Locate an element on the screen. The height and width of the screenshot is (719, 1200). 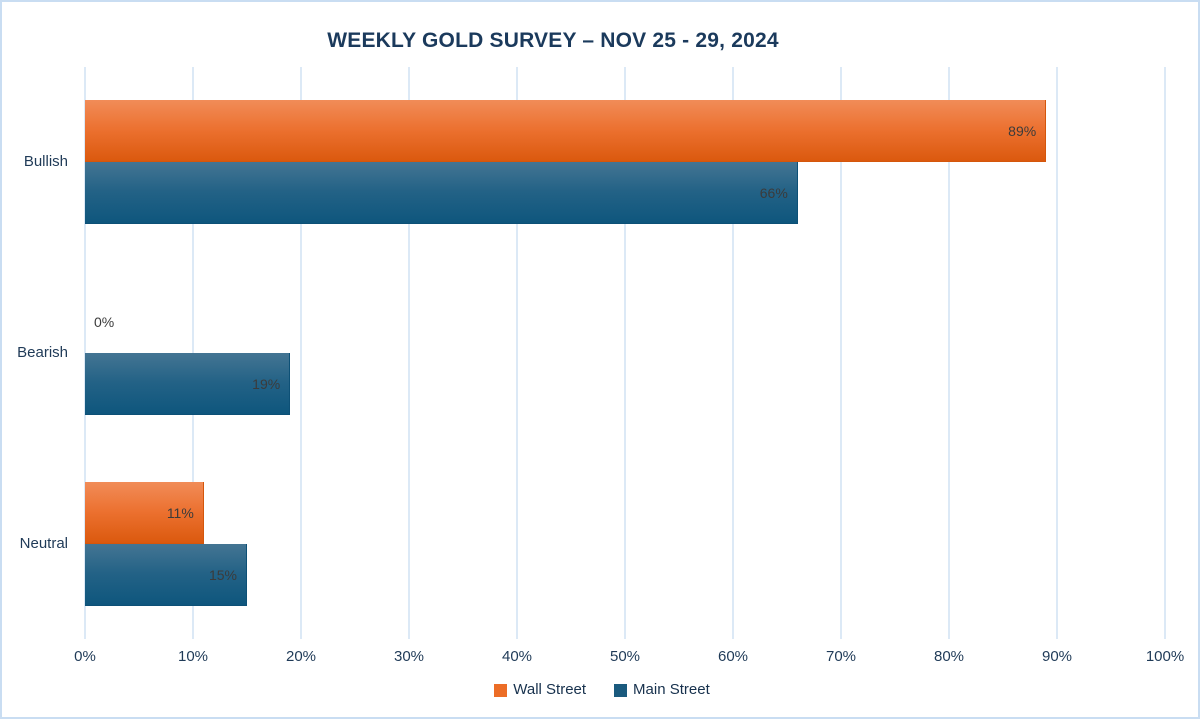
legend-swatch-main-street is located at coordinates (621, 690).